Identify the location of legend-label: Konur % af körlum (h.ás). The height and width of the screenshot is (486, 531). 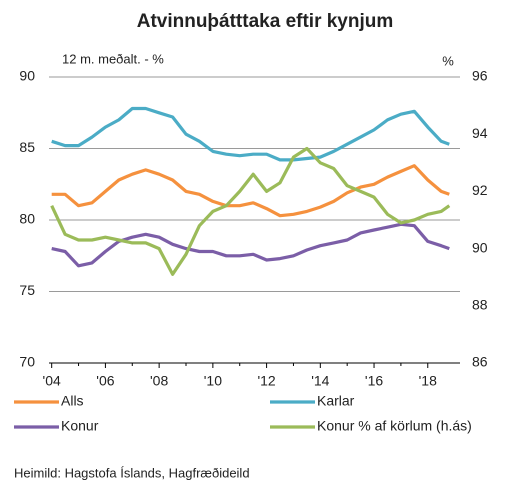
(394, 426).